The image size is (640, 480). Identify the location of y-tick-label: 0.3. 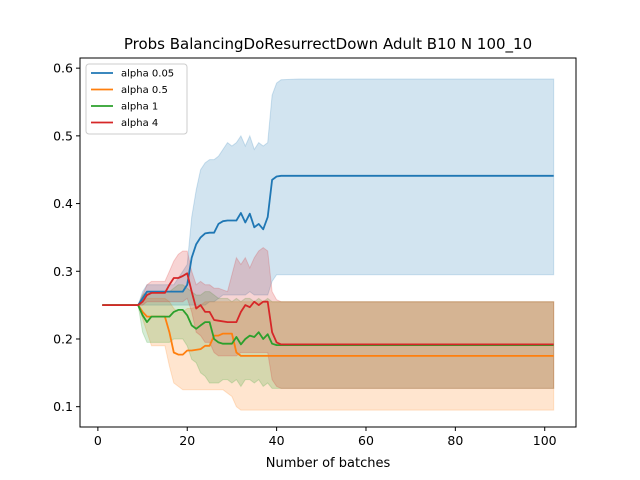
(63, 271).